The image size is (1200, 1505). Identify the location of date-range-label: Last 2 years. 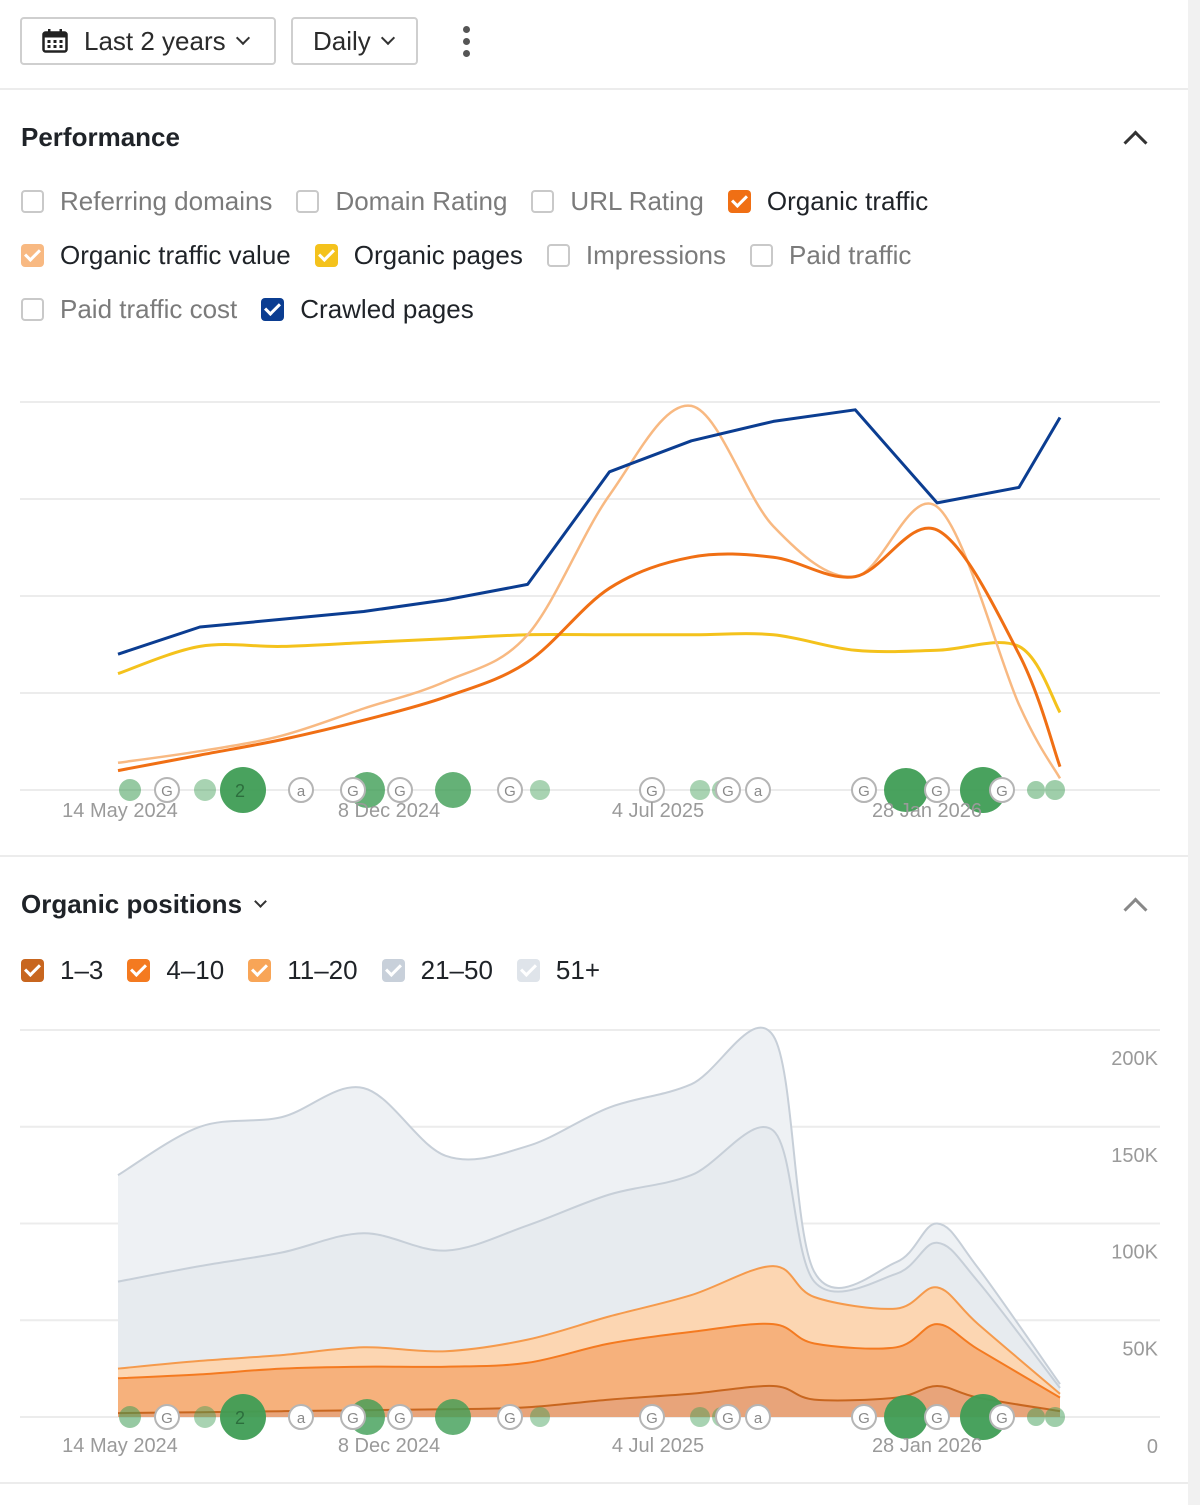
(155, 40).